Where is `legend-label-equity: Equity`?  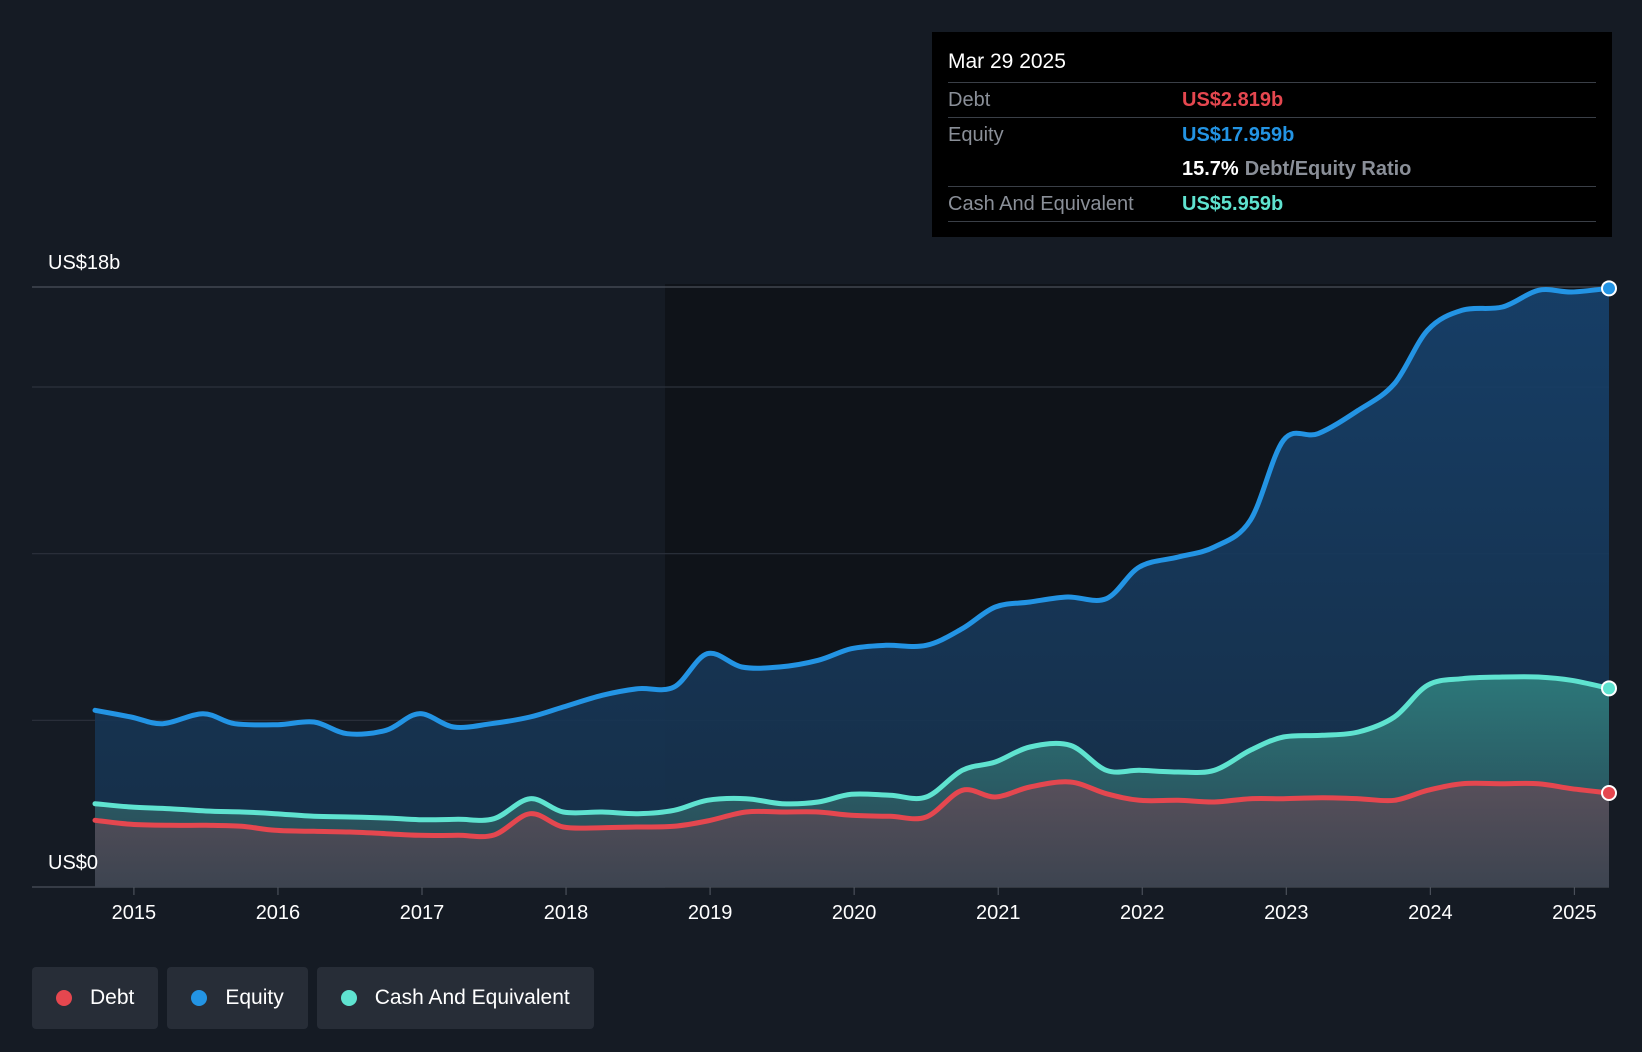
legend-label-equity: Equity is located at coordinates (254, 997).